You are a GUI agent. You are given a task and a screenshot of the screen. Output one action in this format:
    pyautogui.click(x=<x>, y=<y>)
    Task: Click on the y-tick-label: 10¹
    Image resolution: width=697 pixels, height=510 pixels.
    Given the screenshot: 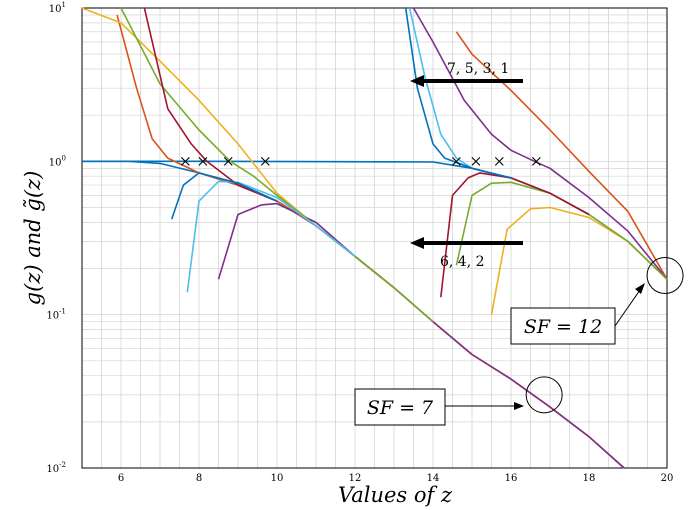 What is the action you would take?
    pyautogui.click(x=57, y=8)
    